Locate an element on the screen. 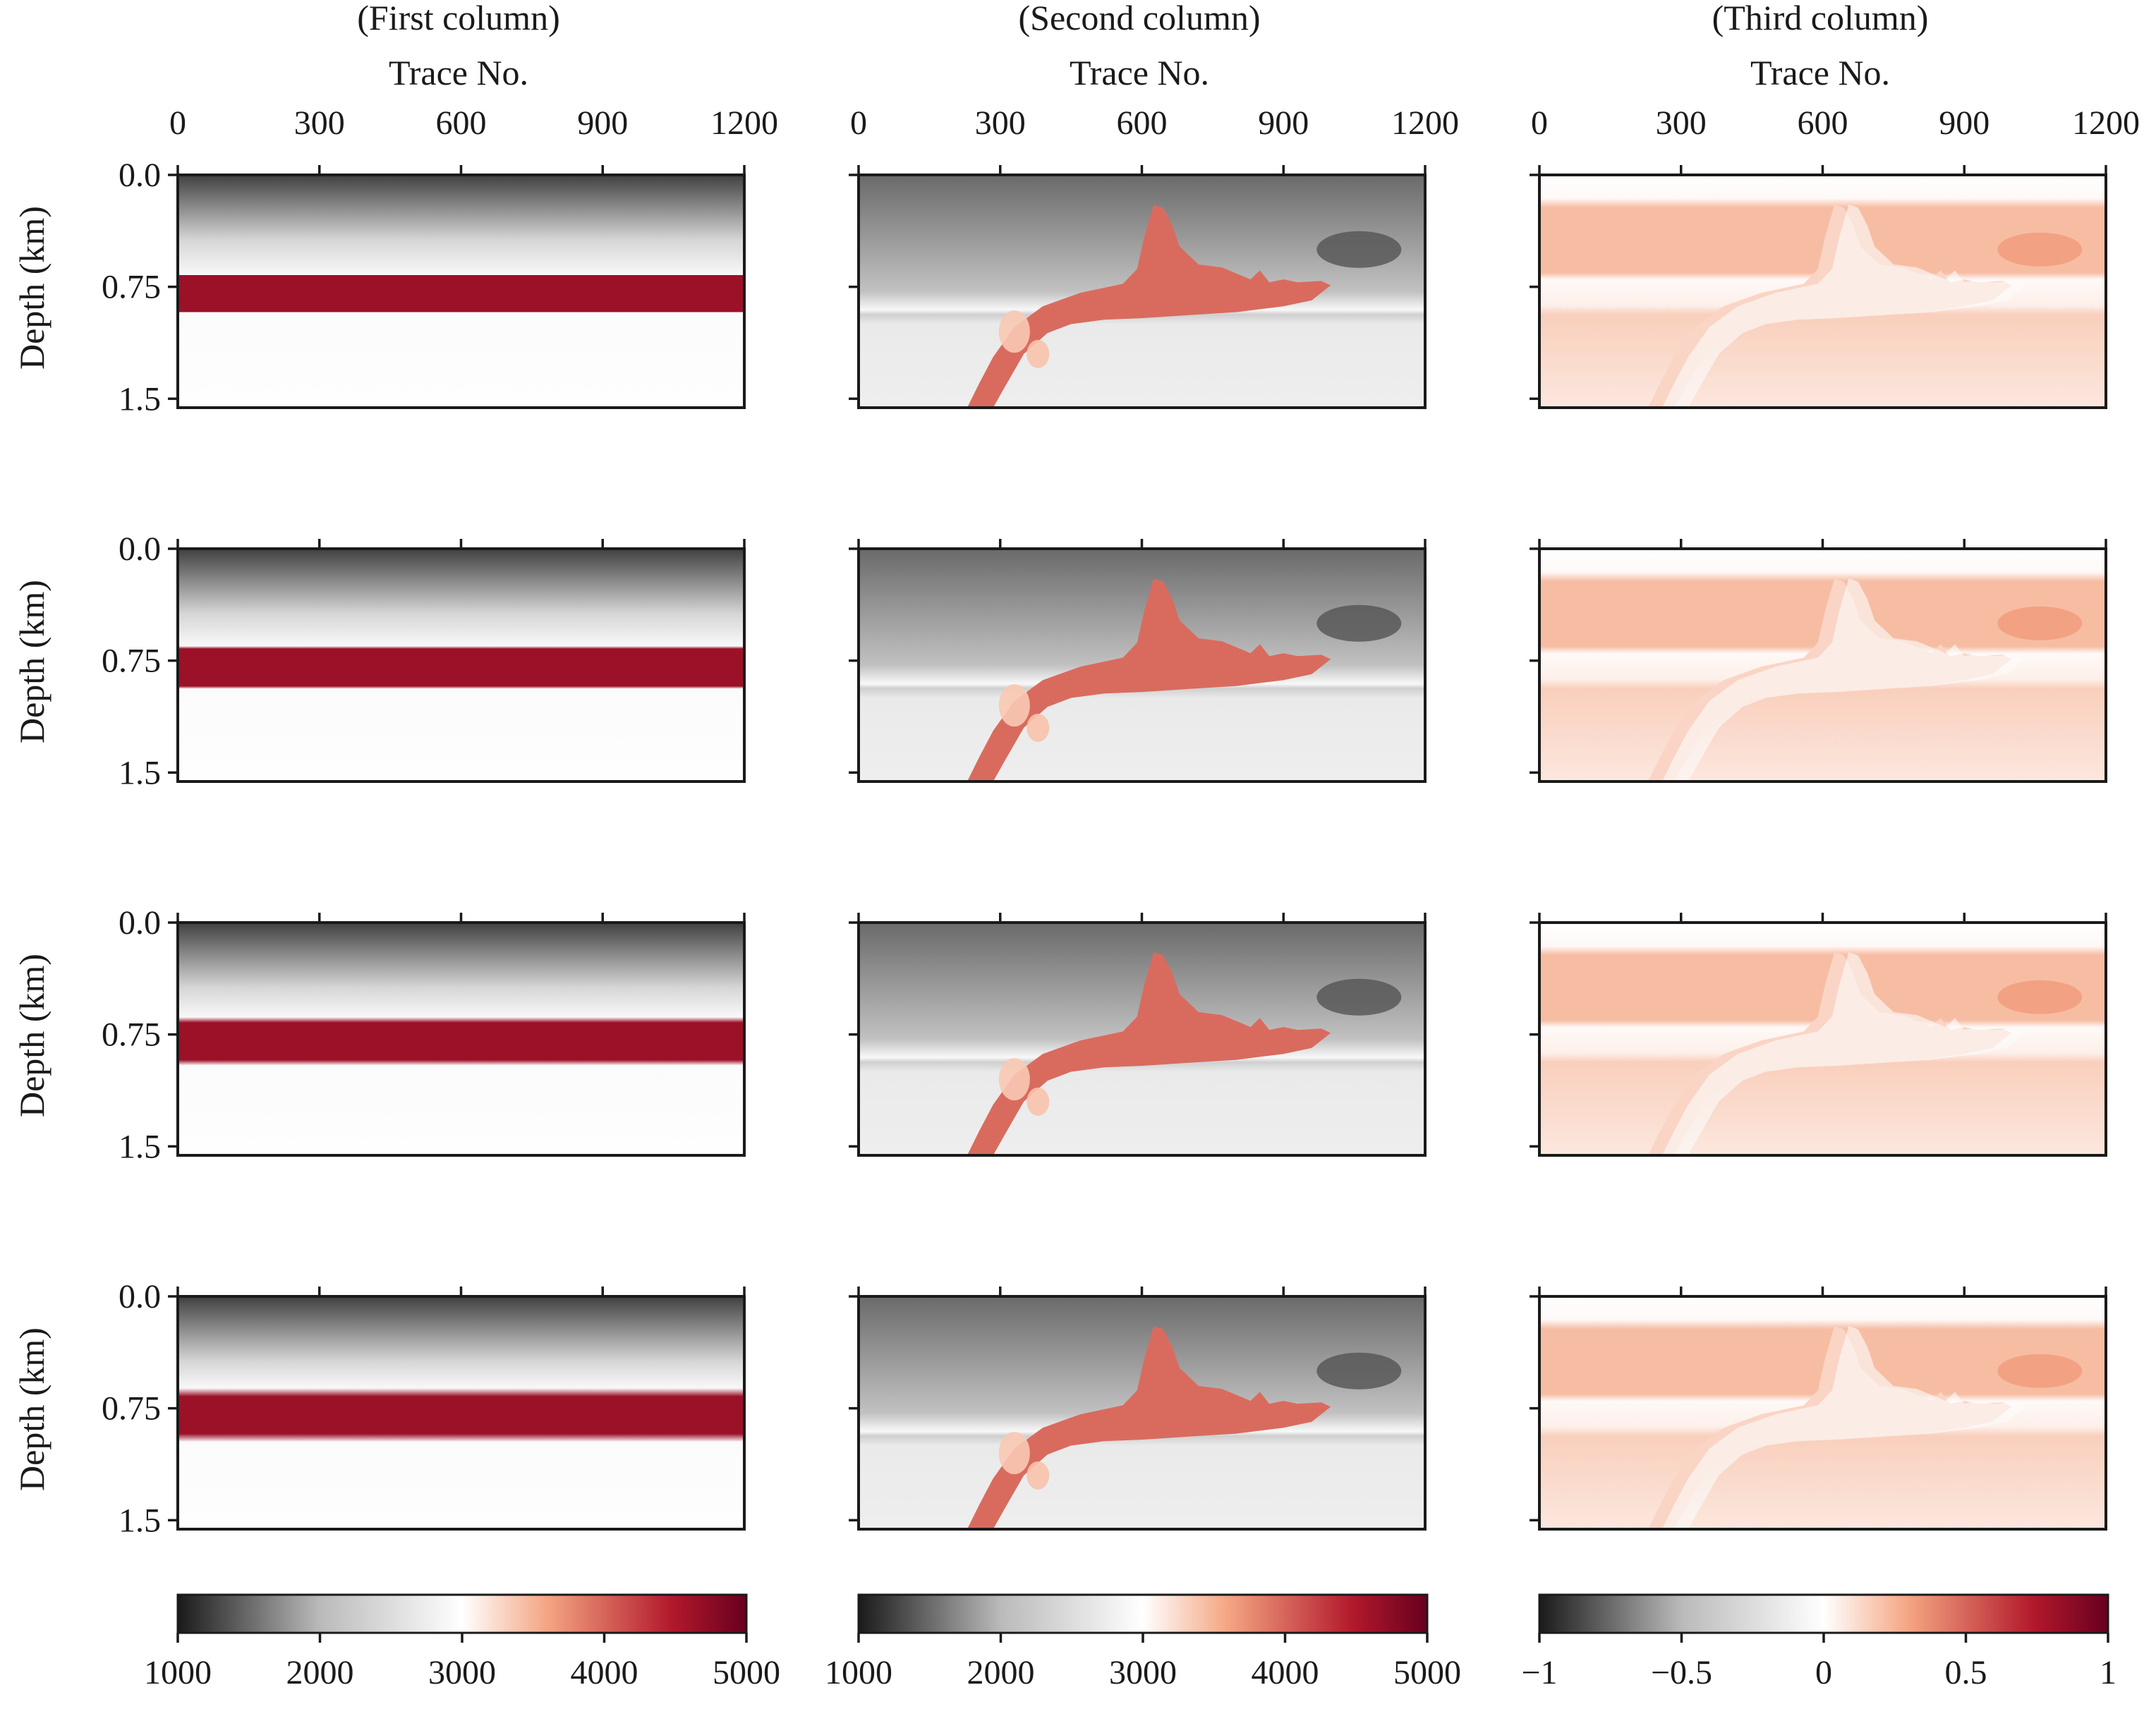 The height and width of the screenshot is (1721, 2156). panel-r1-c3 is located at coordinates (1818, 287).